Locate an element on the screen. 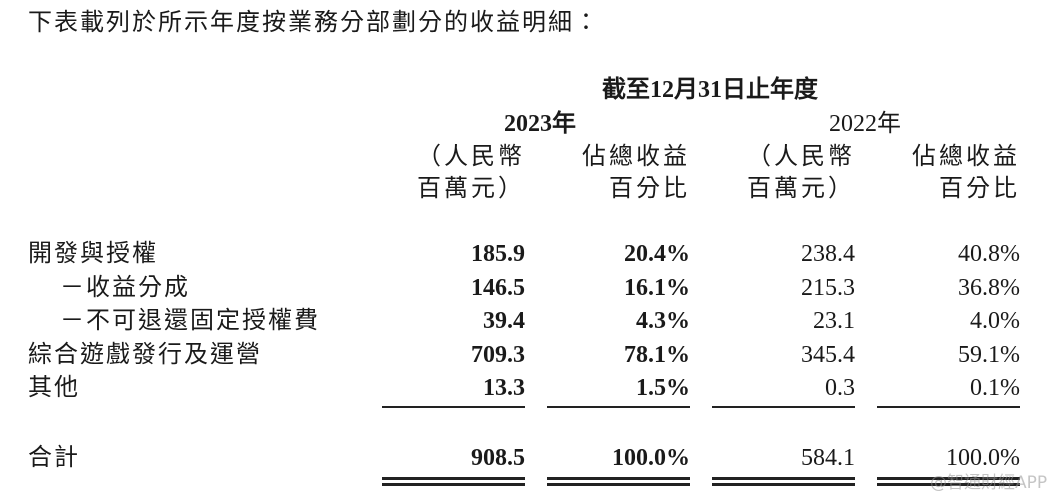  cell: 709.3 is located at coordinates (498, 355).